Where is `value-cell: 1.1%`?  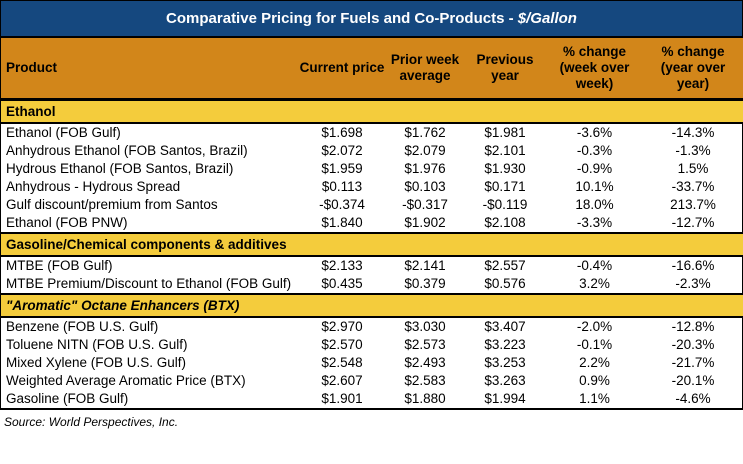
value-cell: 1.1% is located at coordinates (594, 398).